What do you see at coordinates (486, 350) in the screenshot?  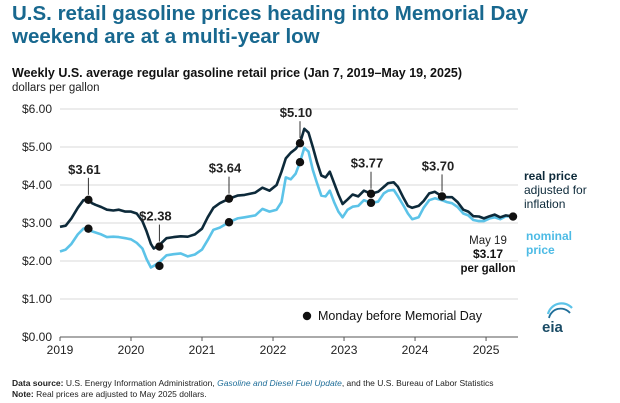 I see `x-tick-label: 2025` at bounding box center [486, 350].